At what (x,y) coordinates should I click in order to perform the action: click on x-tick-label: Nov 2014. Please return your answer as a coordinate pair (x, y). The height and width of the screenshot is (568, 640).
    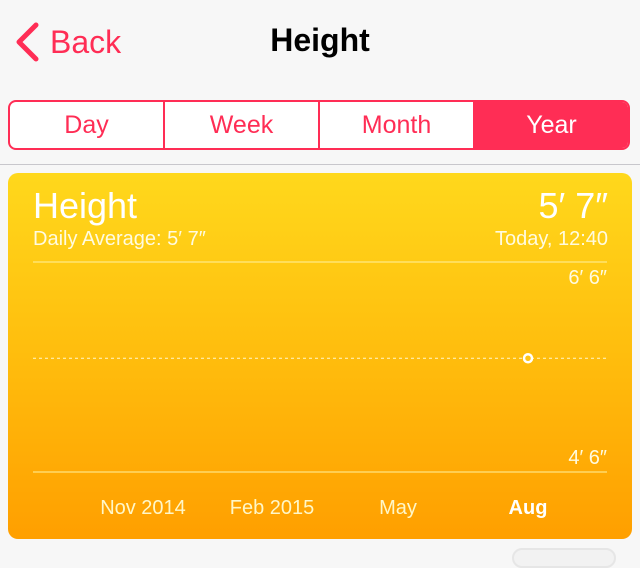
    Looking at the image, I should click on (143, 508).